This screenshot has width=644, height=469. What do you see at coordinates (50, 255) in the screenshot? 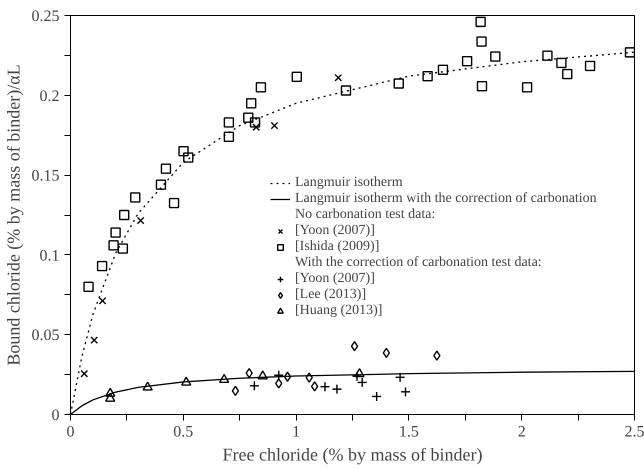
I see `y-tick-label: 0.1` at bounding box center [50, 255].